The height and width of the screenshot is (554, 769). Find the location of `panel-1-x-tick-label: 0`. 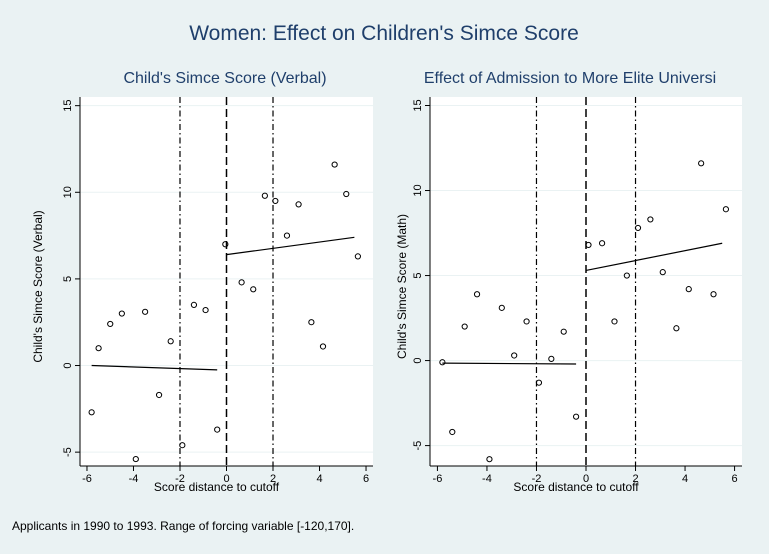

panel-1-x-tick-label: 0 is located at coordinates (226, 479).